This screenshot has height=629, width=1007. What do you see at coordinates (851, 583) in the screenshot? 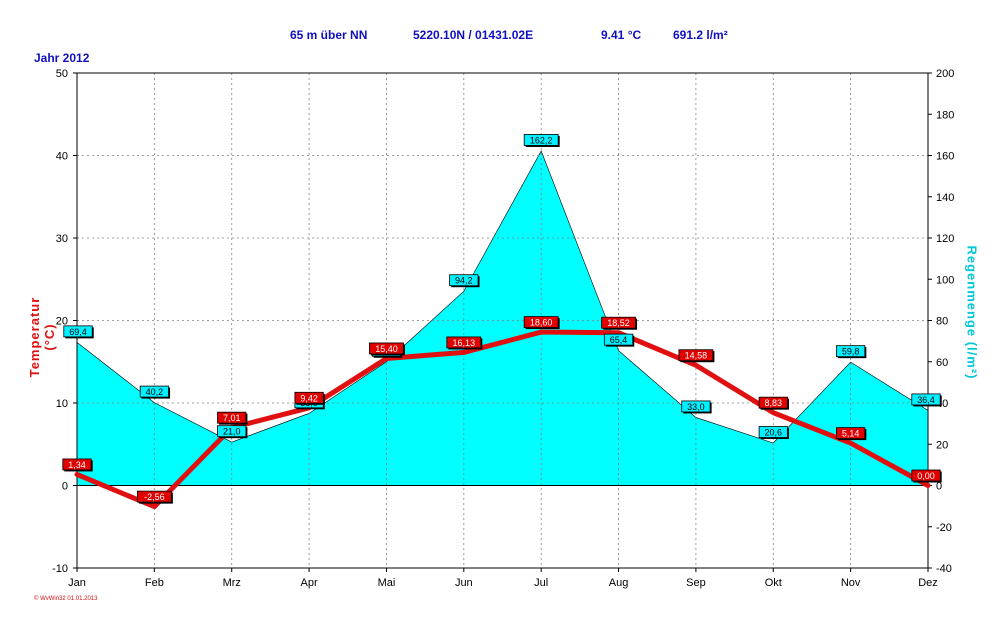
I see `x-tick-label: Nov` at bounding box center [851, 583].